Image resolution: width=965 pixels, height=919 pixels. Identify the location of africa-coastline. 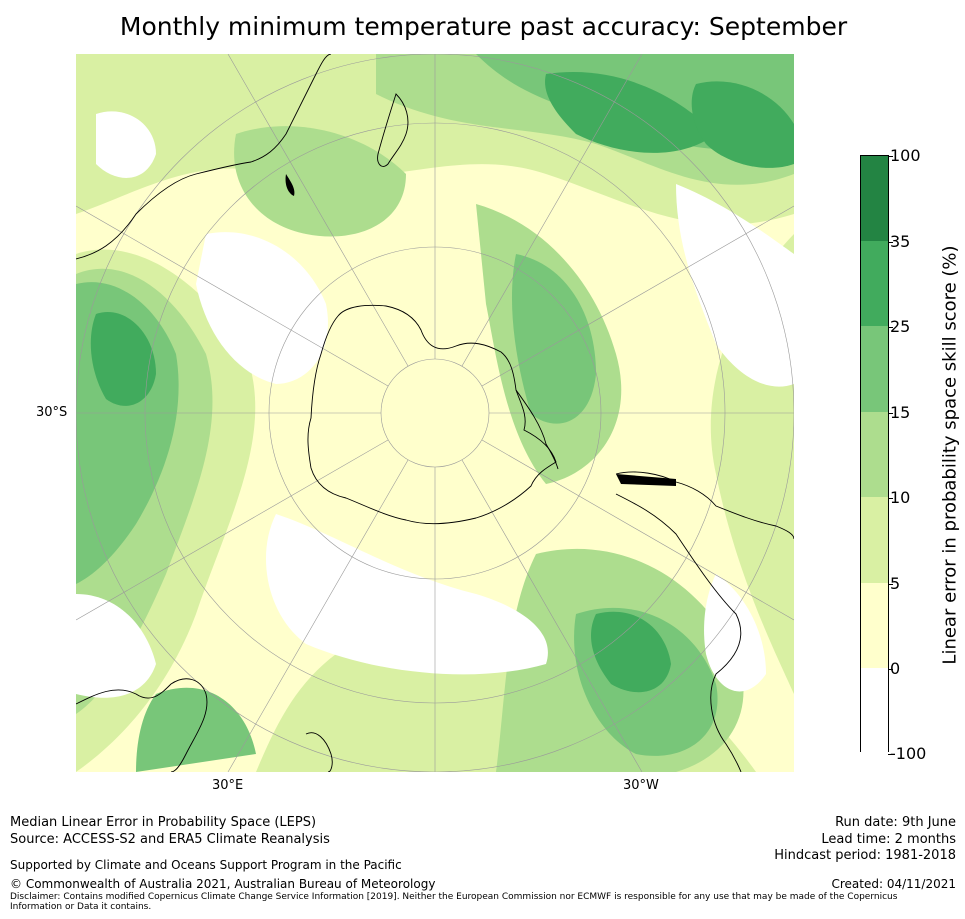
(142, 725).